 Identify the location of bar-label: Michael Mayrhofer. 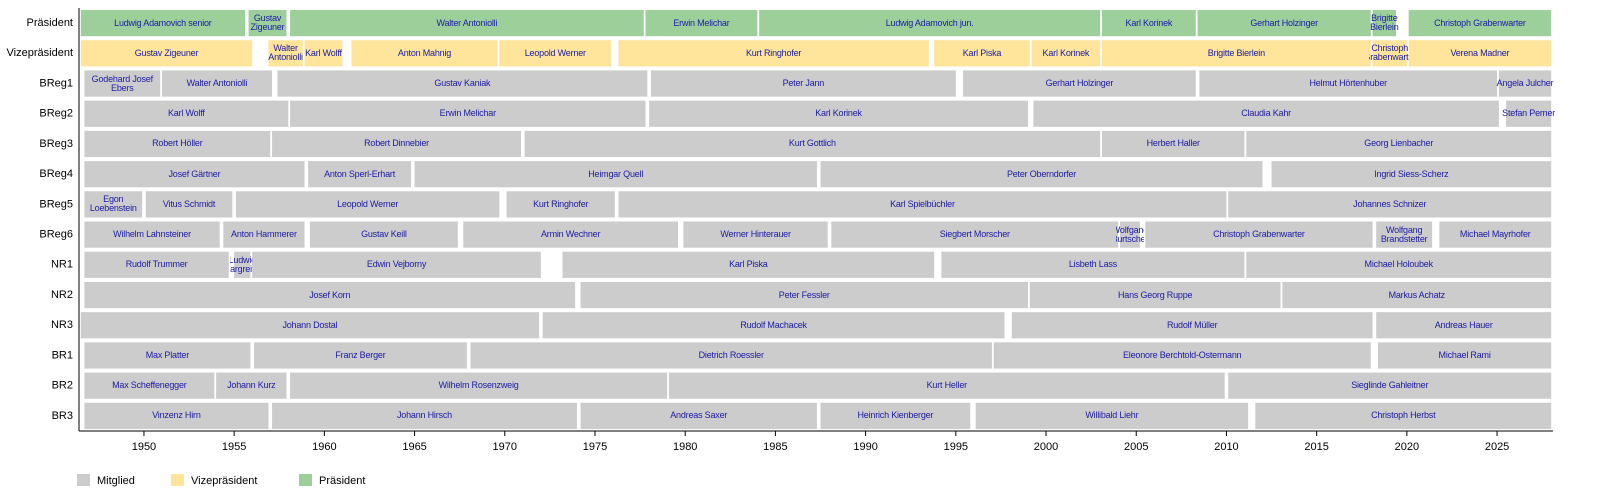
(1495, 234).